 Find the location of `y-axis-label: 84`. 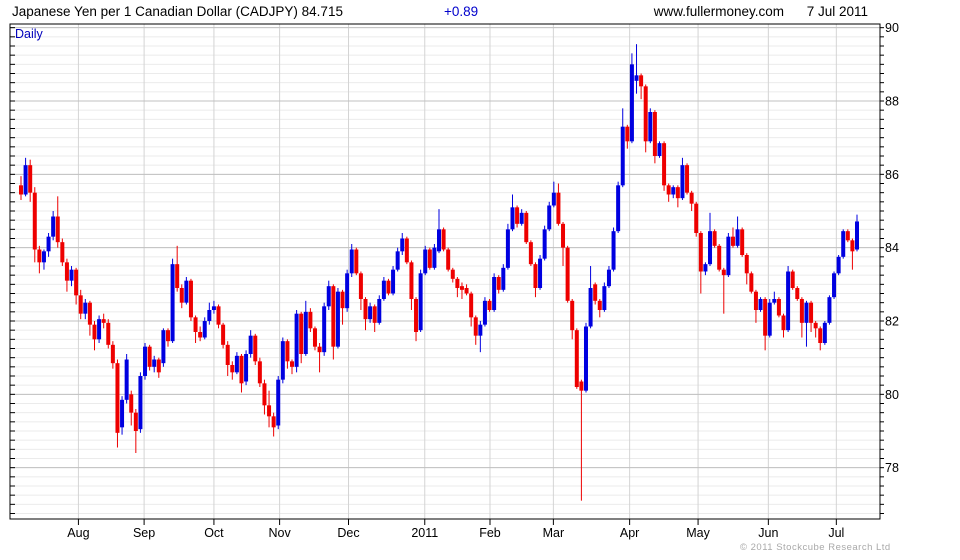

y-axis-label: 84 is located at coordinates (892, 248).